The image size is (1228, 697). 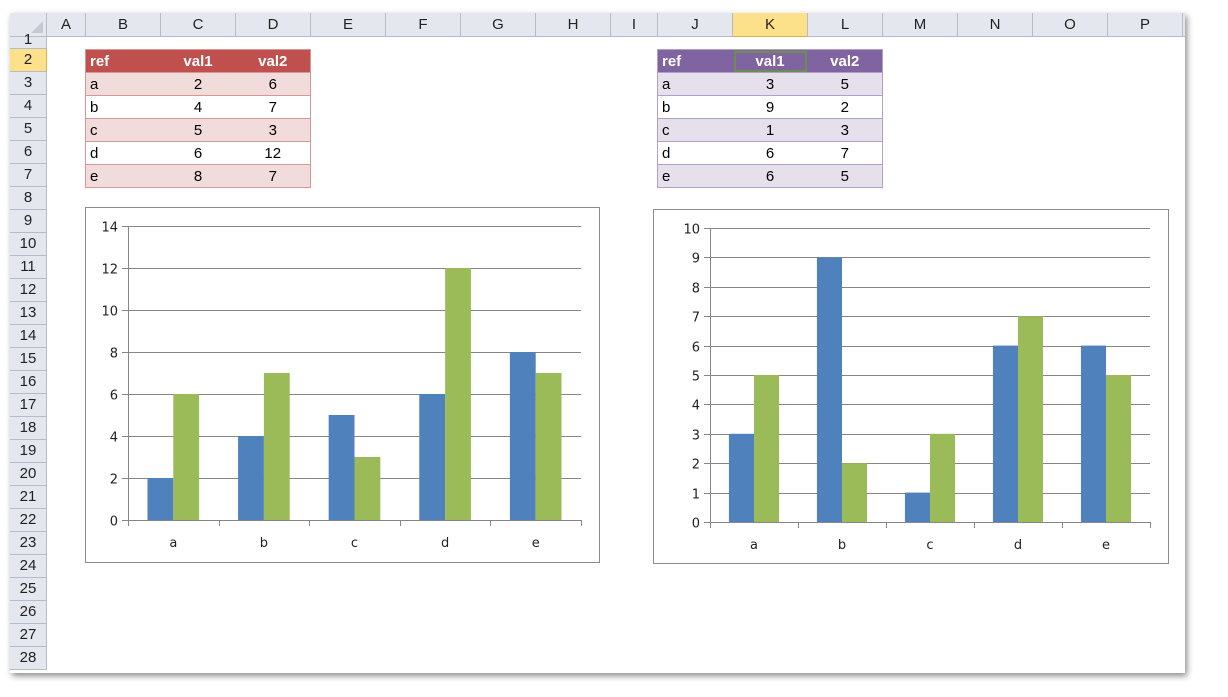 What do you see at coordinates (695, 25) in the screenshot?
I see `column-header-j: J` at bounding box center [695, 25].